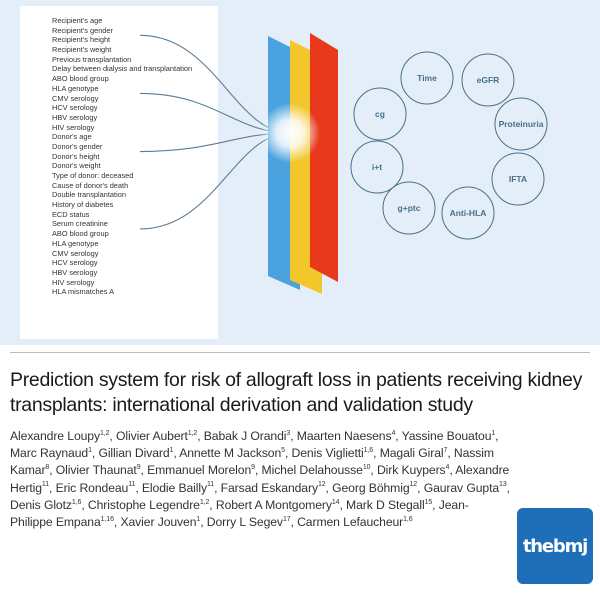 The image size is (600, 597). I want to click on outcome-node-label: IFTA, so click(518, 179).